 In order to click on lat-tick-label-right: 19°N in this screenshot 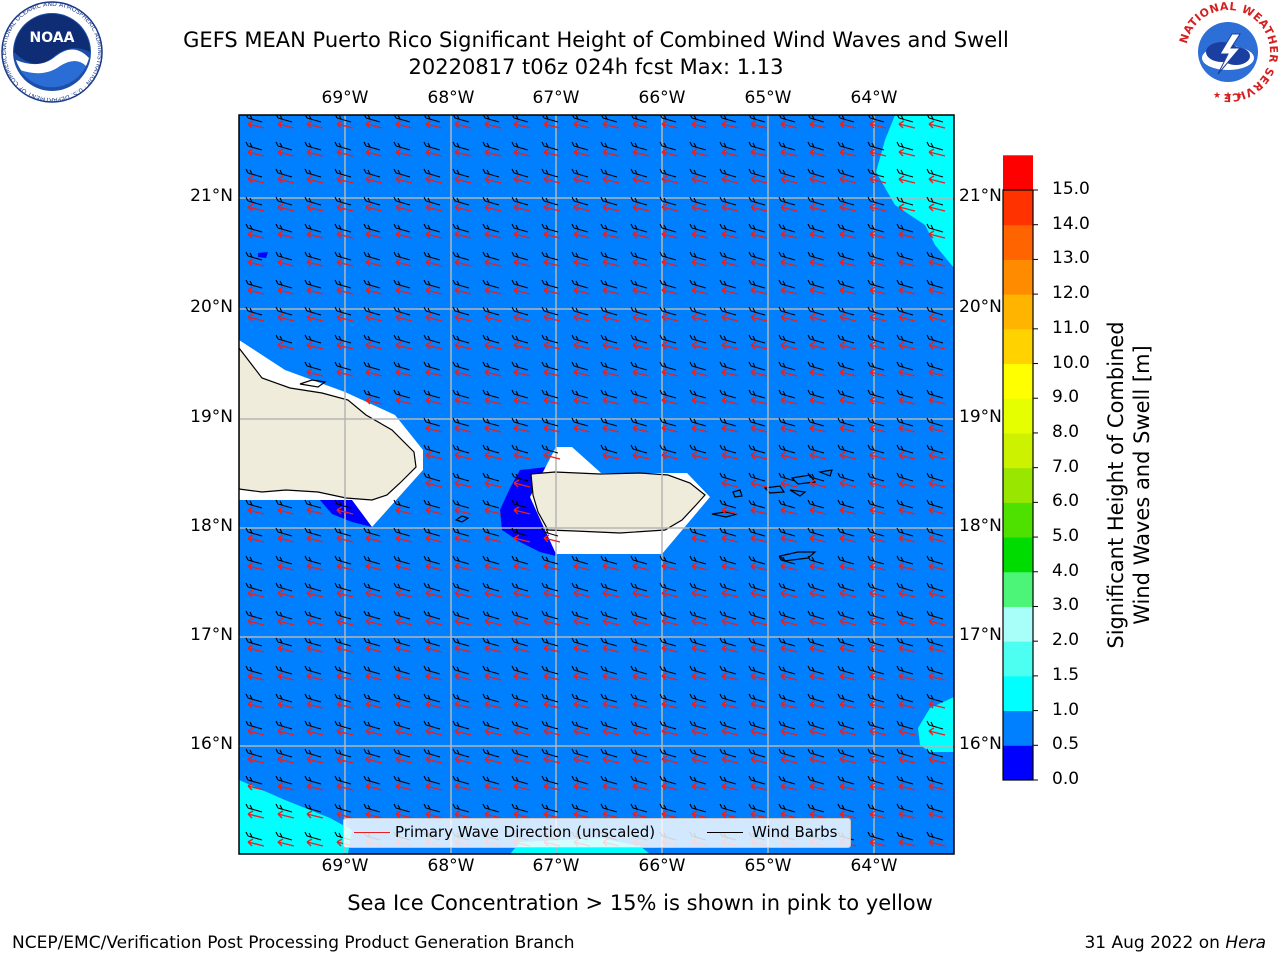, I will do `click(980, 417)`.